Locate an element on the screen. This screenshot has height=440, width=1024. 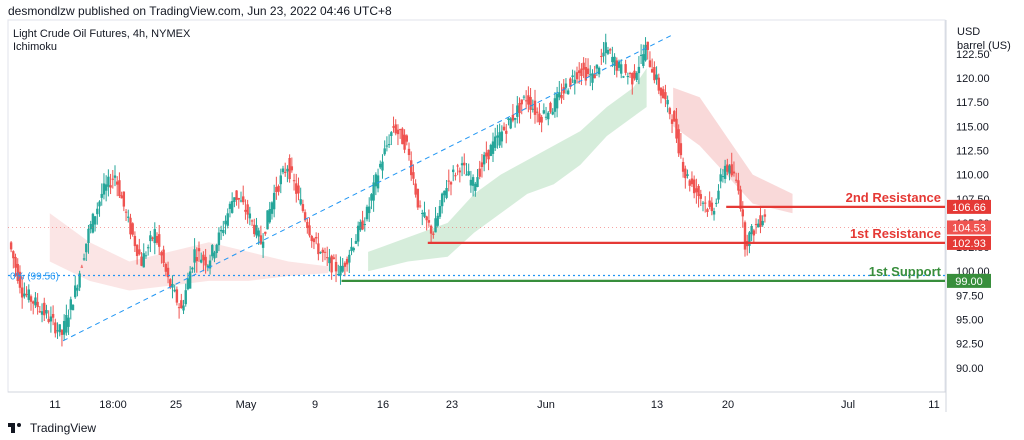
tradingview-mark-icon is located at coordinates (16, 428).